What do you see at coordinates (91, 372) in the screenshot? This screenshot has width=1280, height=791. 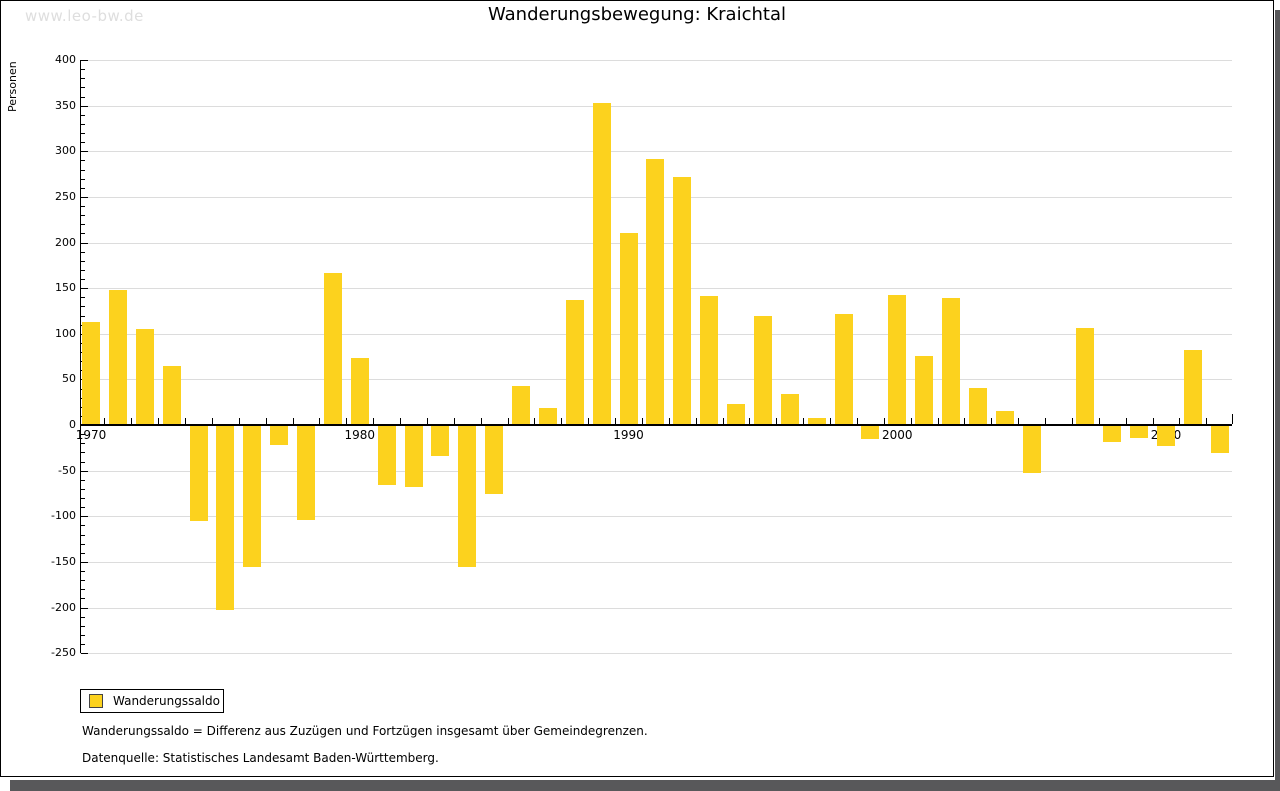 I see `bar-1970` at bounding box center [91, 372].